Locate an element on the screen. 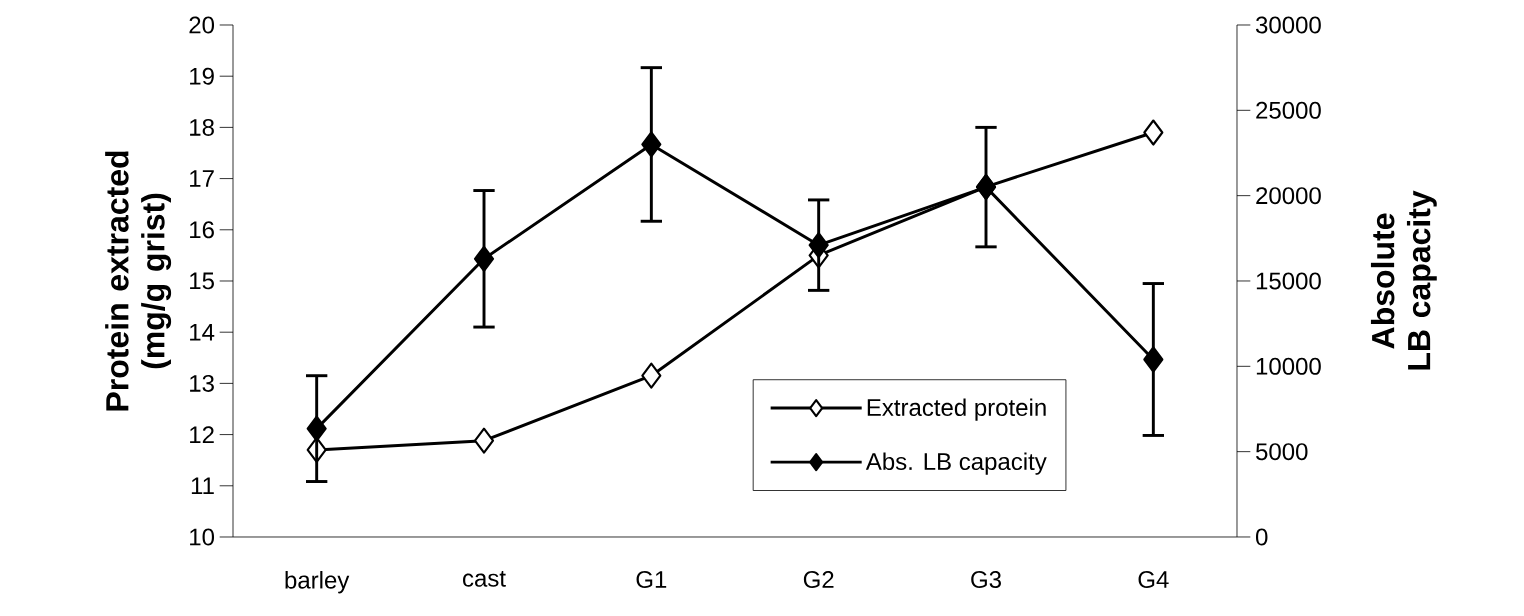 This screenshot has width=1524, height=616. y2-tick-label: 15000 is located at coordinates (1288, 281).